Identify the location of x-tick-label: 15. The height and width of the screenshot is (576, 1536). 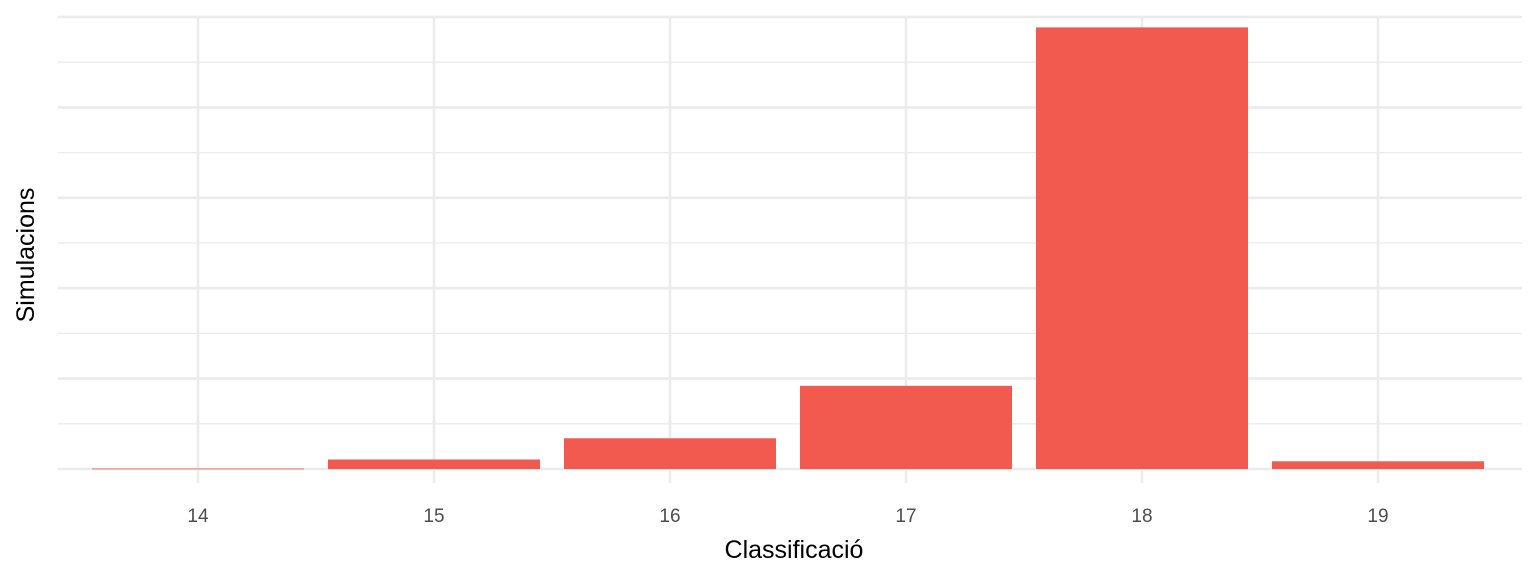
(433, 516).